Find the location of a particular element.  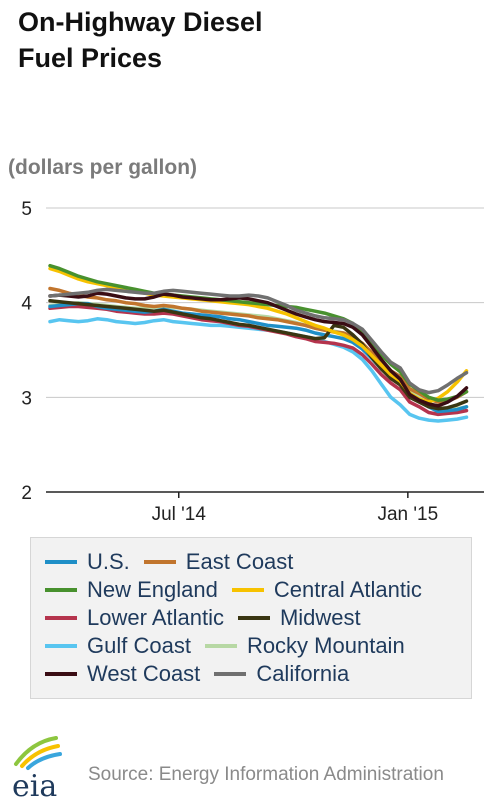

eia-sun-rays-icon is located at coordinates (38, 753).